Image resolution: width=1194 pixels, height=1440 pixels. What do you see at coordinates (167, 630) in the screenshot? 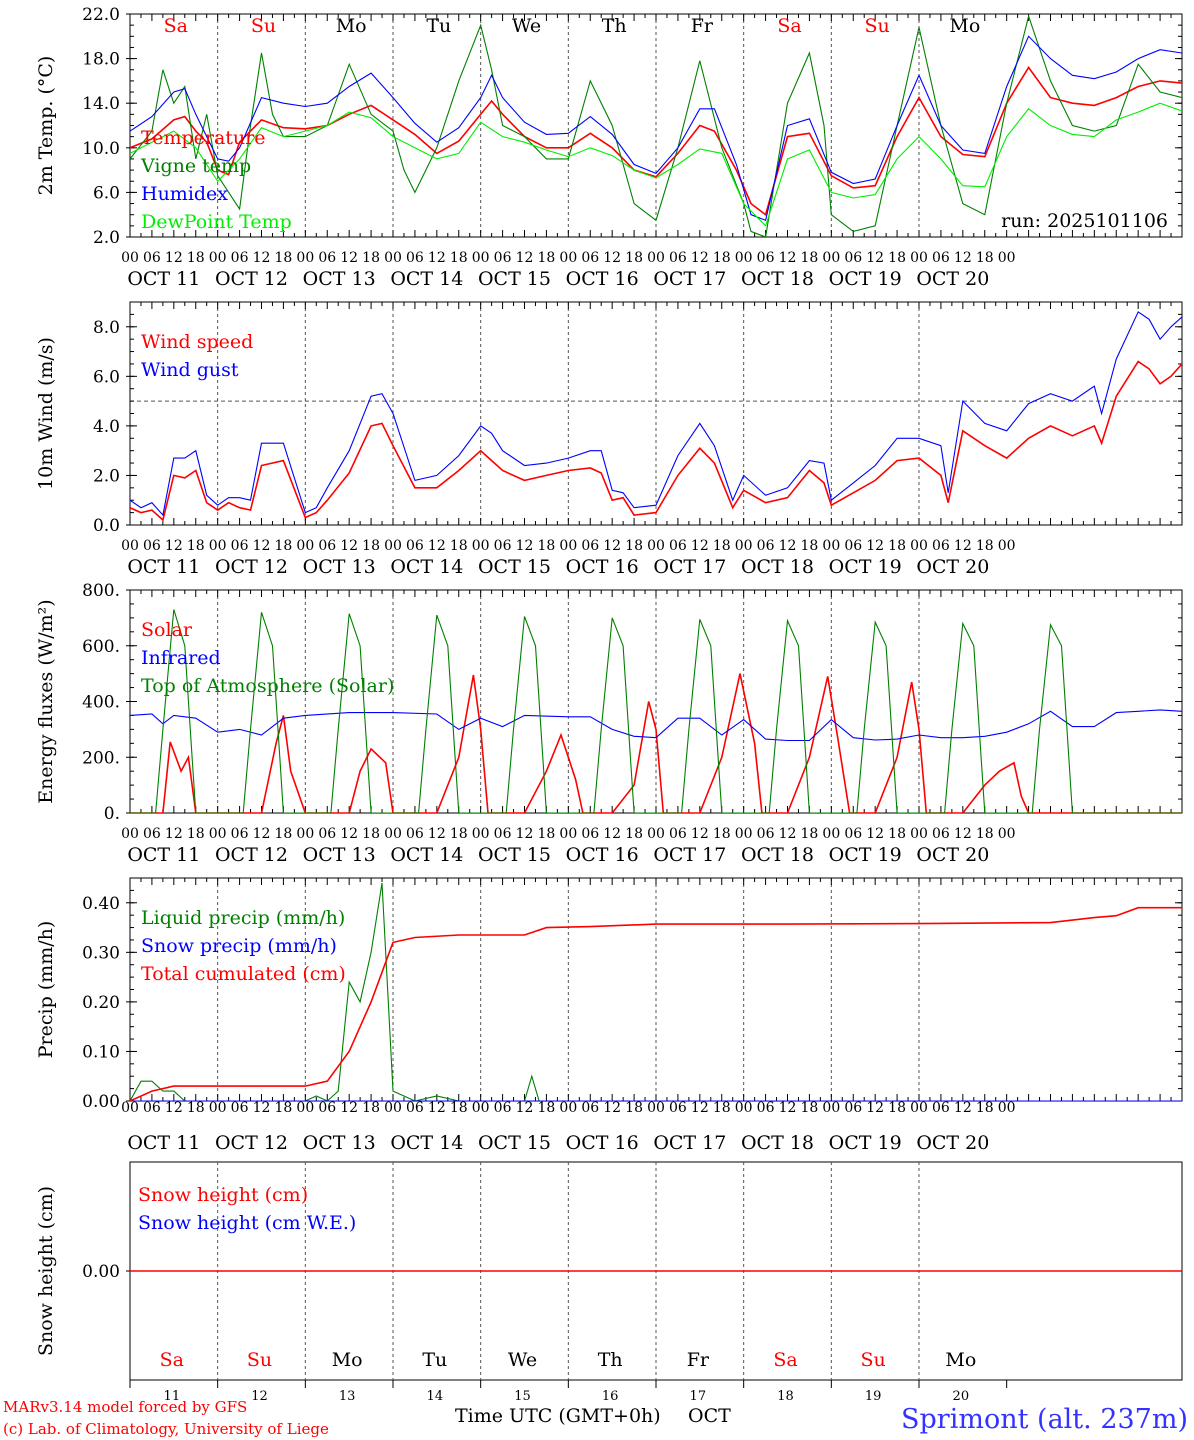
I see `legend-solar: Solar` at bounding box center [167, 630].